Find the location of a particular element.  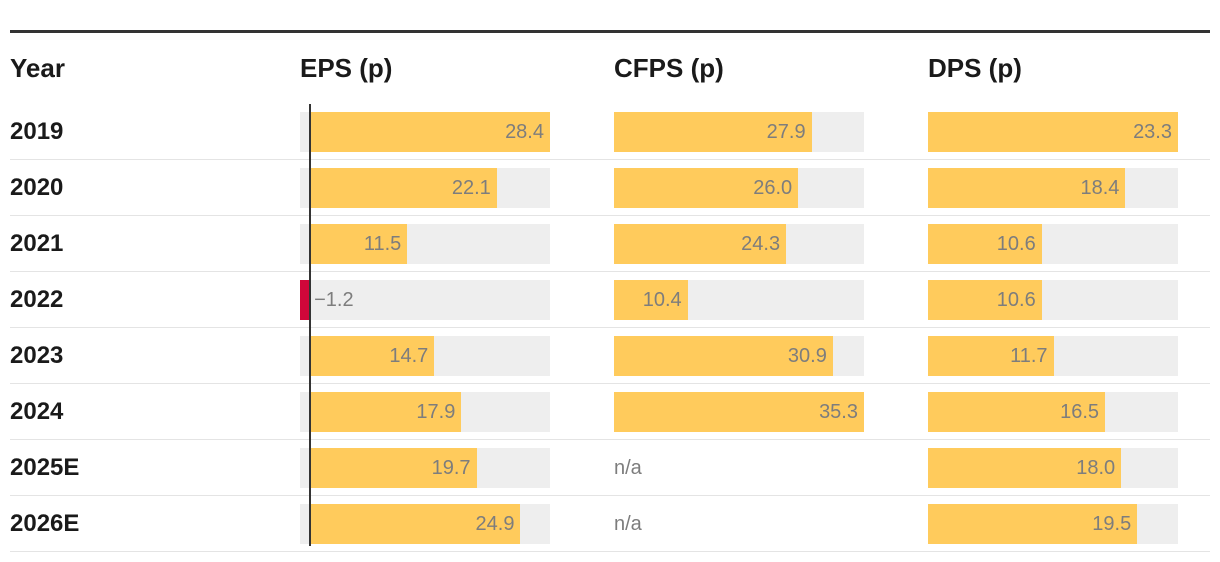

cfps-value-label: 30.9 is located at coordinates (807, 356).